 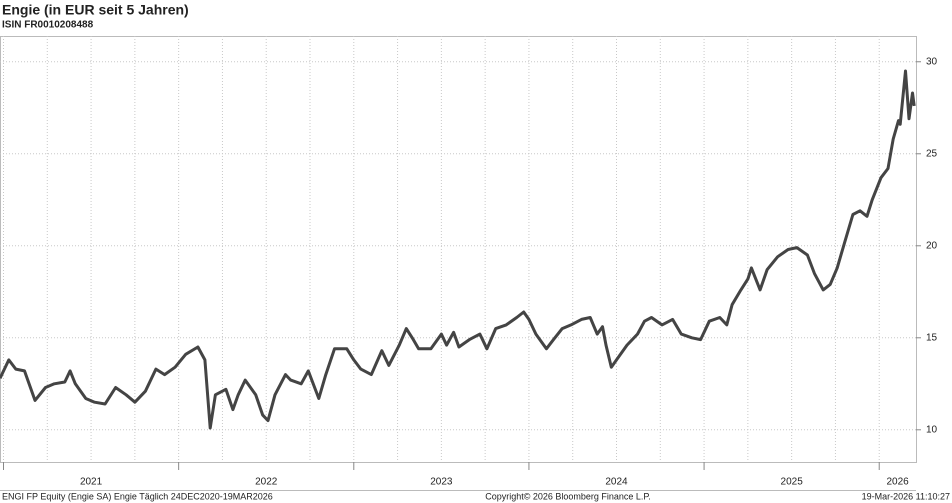 I want to click on x-tick-label: 2026, so click(x=897, y=482).